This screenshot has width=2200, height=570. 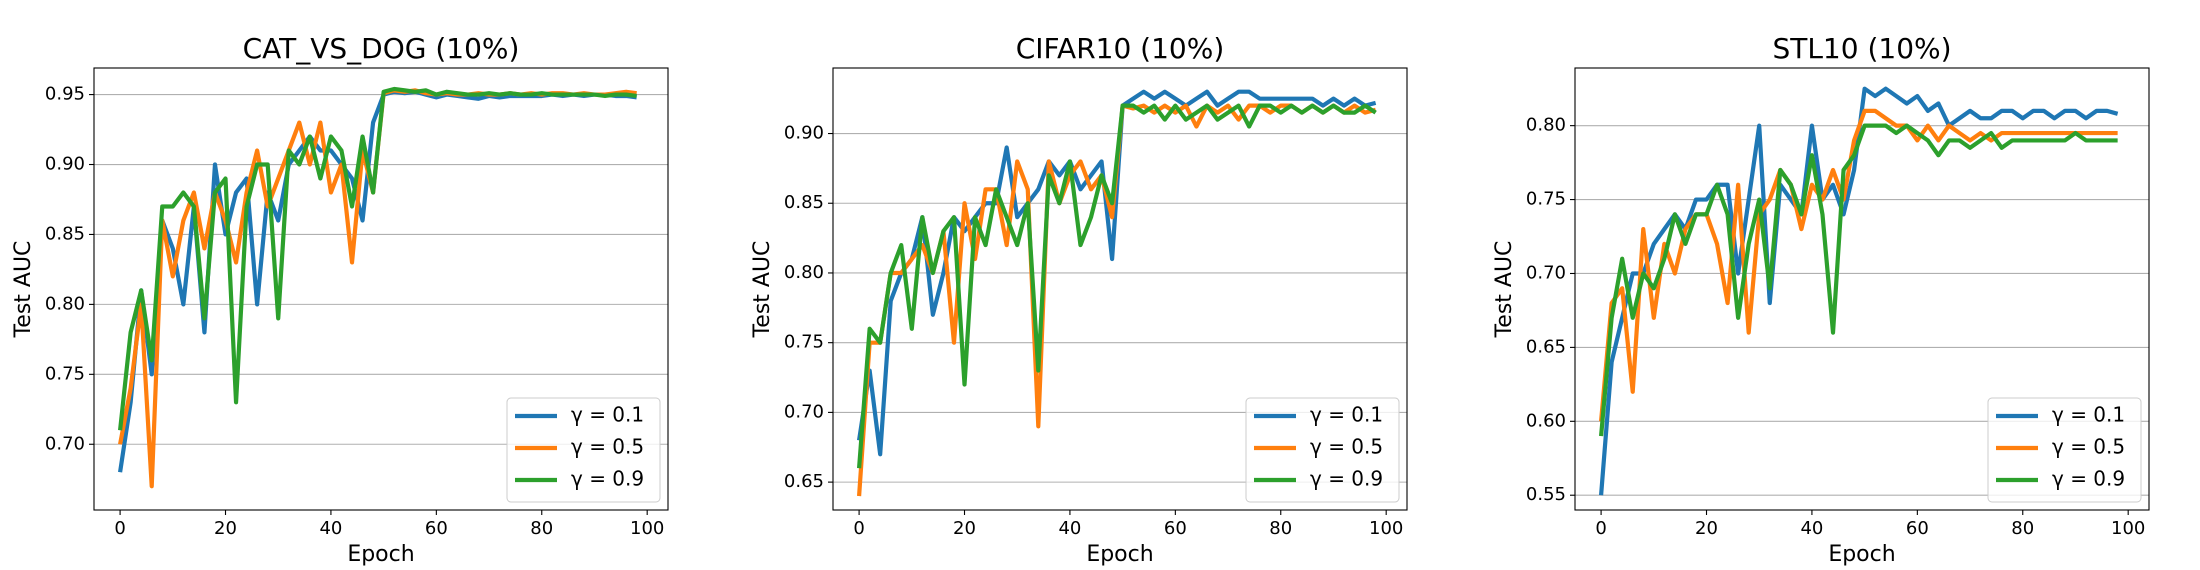 What do you see at coordinates (1546, 420) in the screenshot?
I see `y-tick-label: 0.60` at bounding box center [1546, 420].